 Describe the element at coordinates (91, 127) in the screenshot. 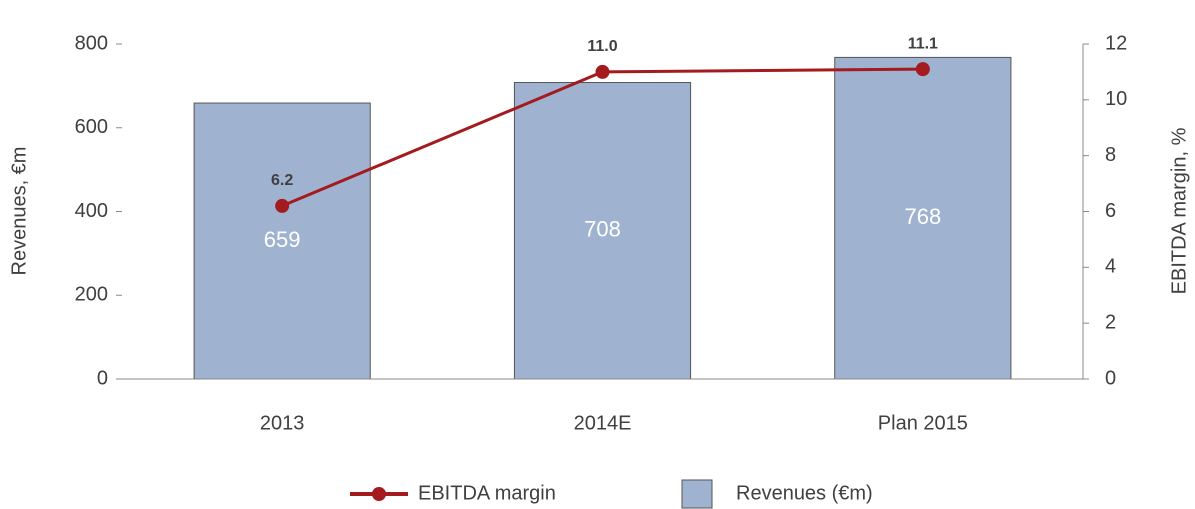

I see `y-tick-label: 600` at that location.